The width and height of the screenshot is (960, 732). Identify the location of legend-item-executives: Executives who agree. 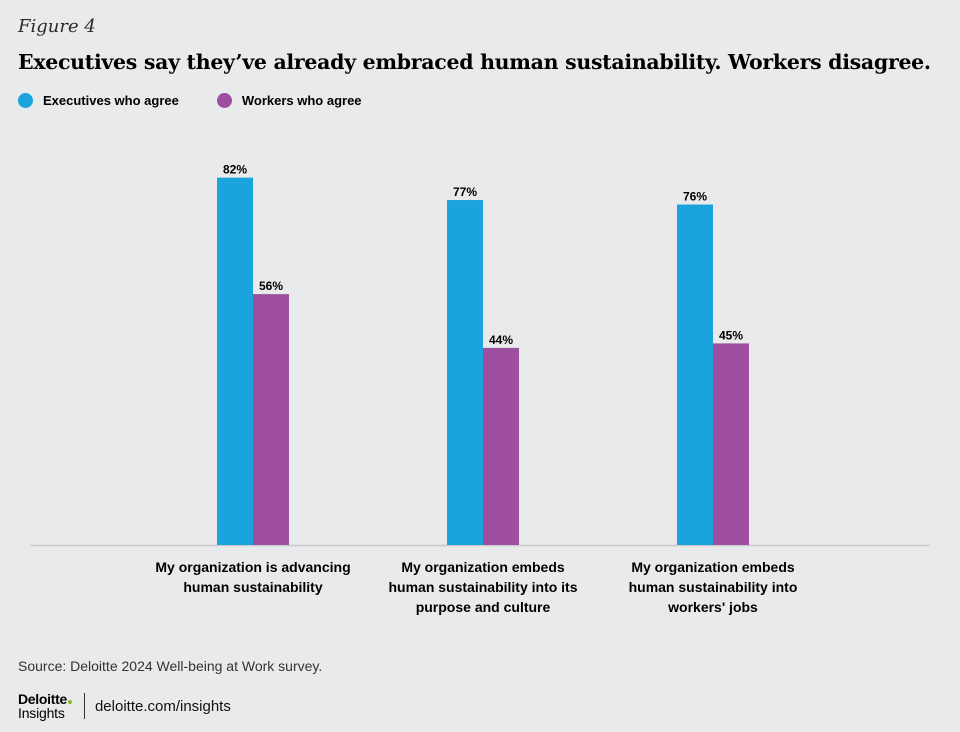
(98, 100).